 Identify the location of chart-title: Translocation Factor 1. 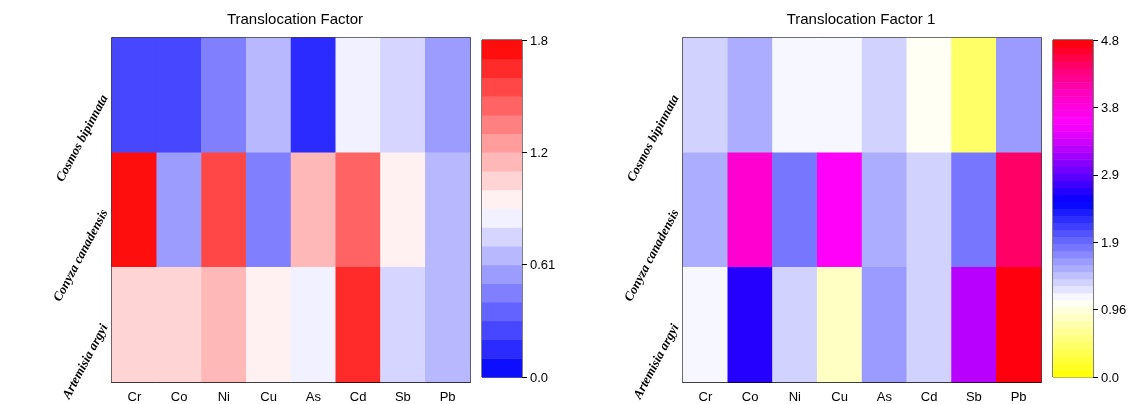
(861, 18).